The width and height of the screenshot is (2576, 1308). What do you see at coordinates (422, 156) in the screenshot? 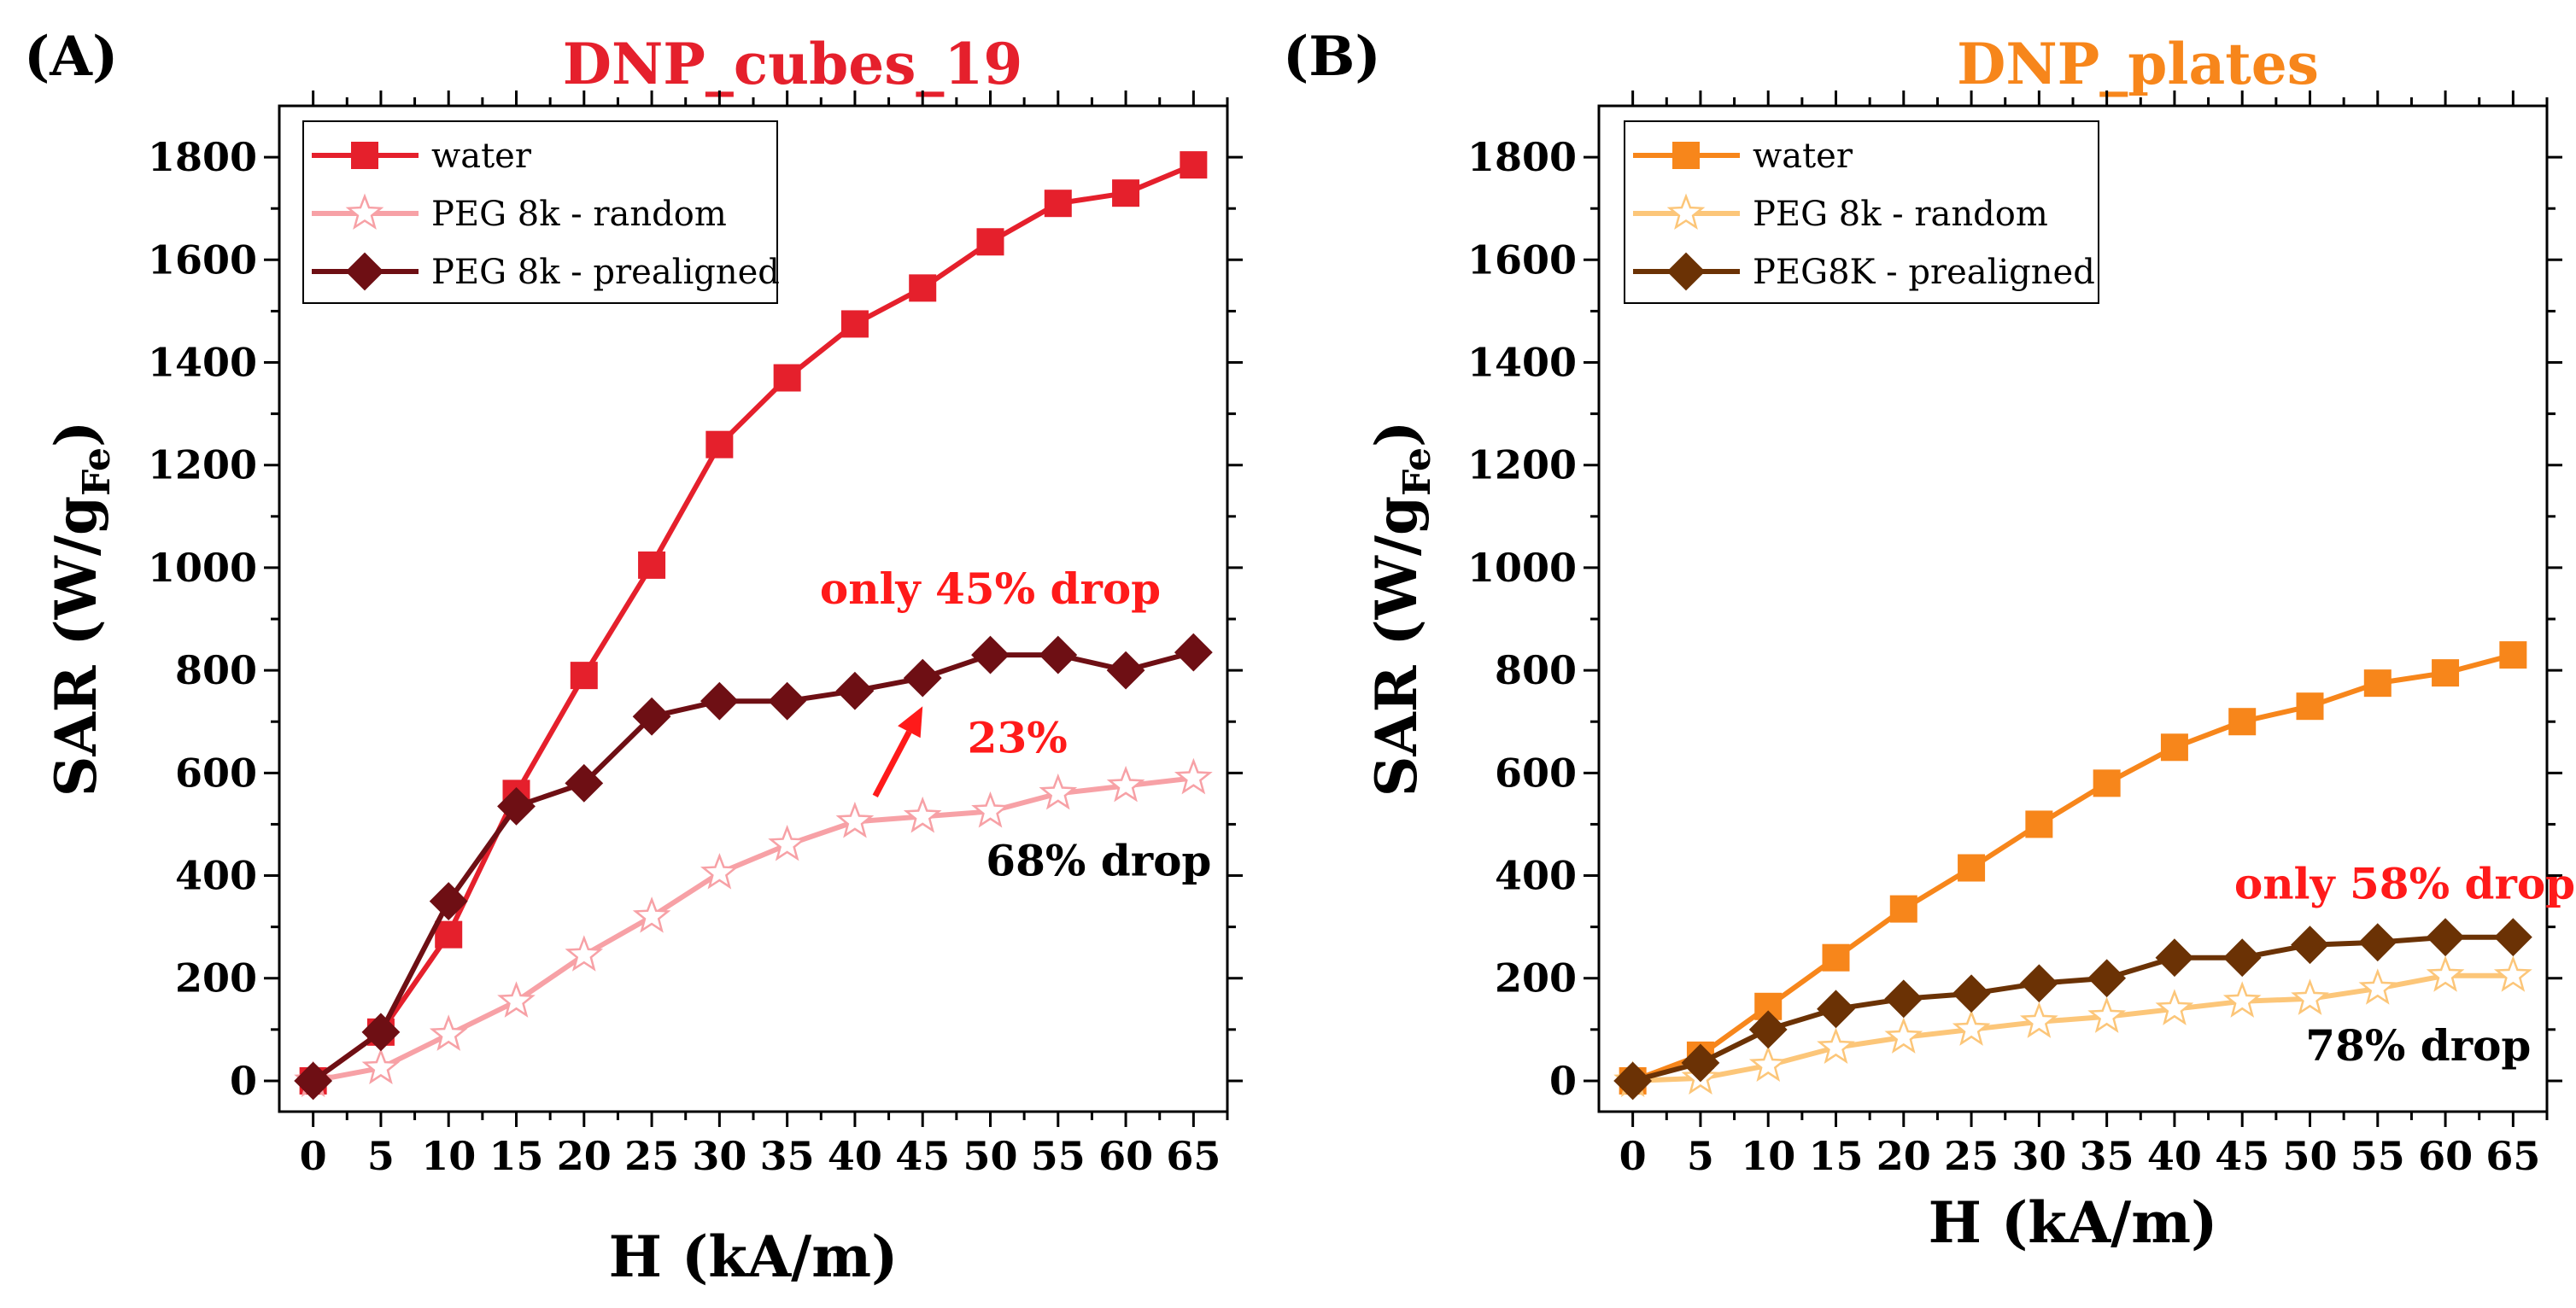
I see `legend-item: water` at bounding box center [422, 156].